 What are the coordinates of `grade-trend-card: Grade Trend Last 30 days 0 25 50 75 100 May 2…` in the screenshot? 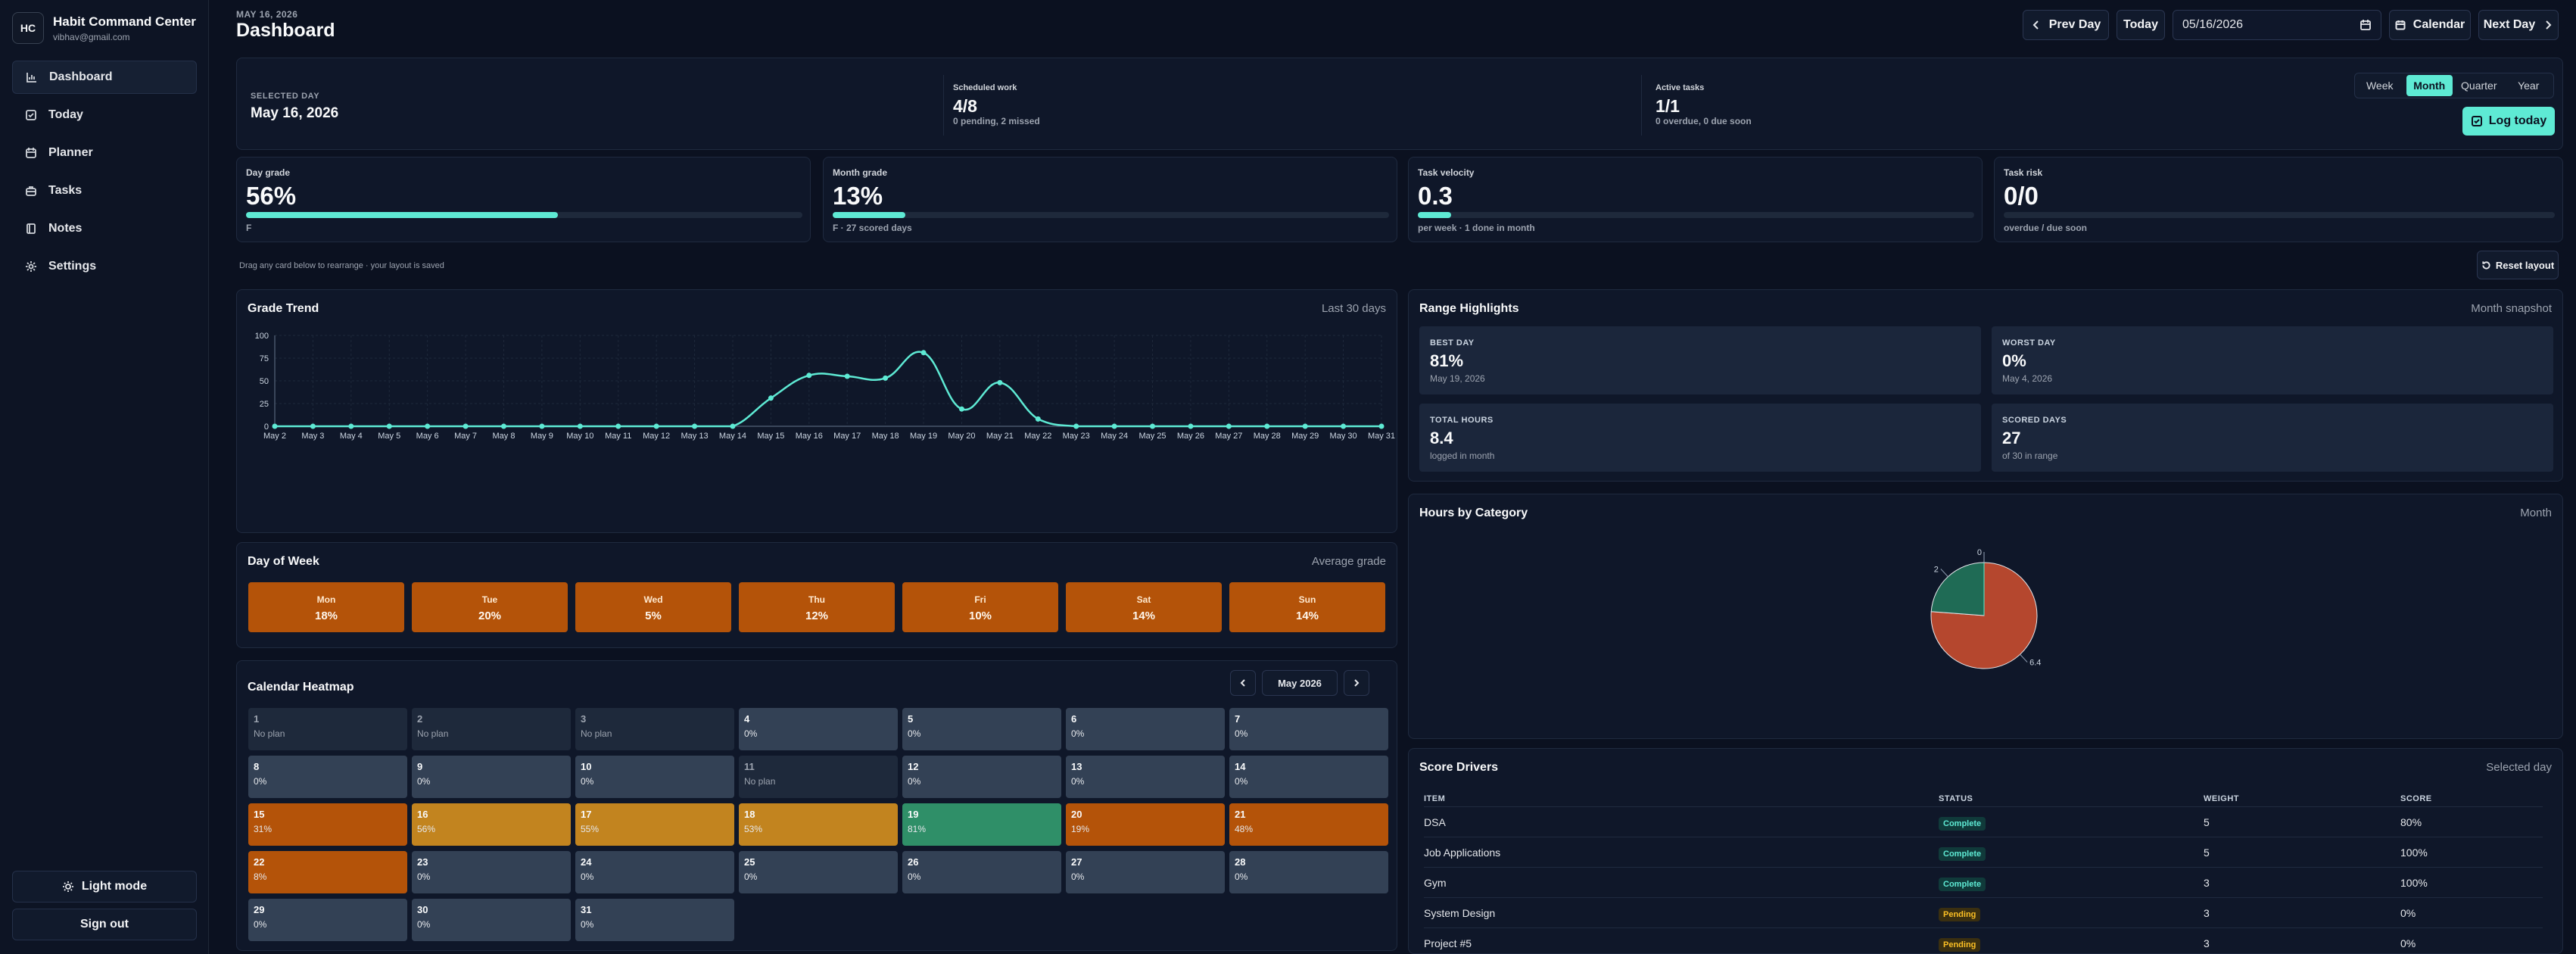 It's located at (817, 411).